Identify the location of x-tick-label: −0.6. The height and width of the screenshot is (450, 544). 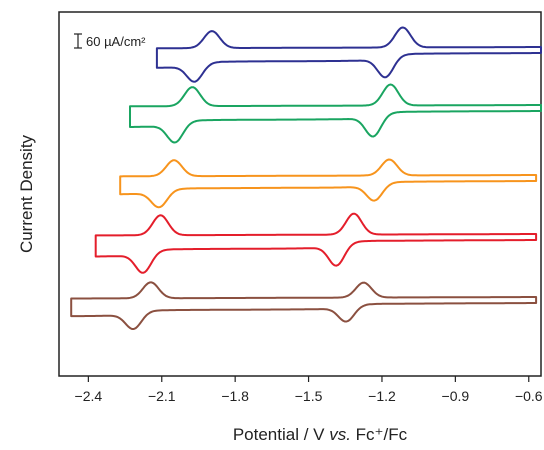
(529, 396).